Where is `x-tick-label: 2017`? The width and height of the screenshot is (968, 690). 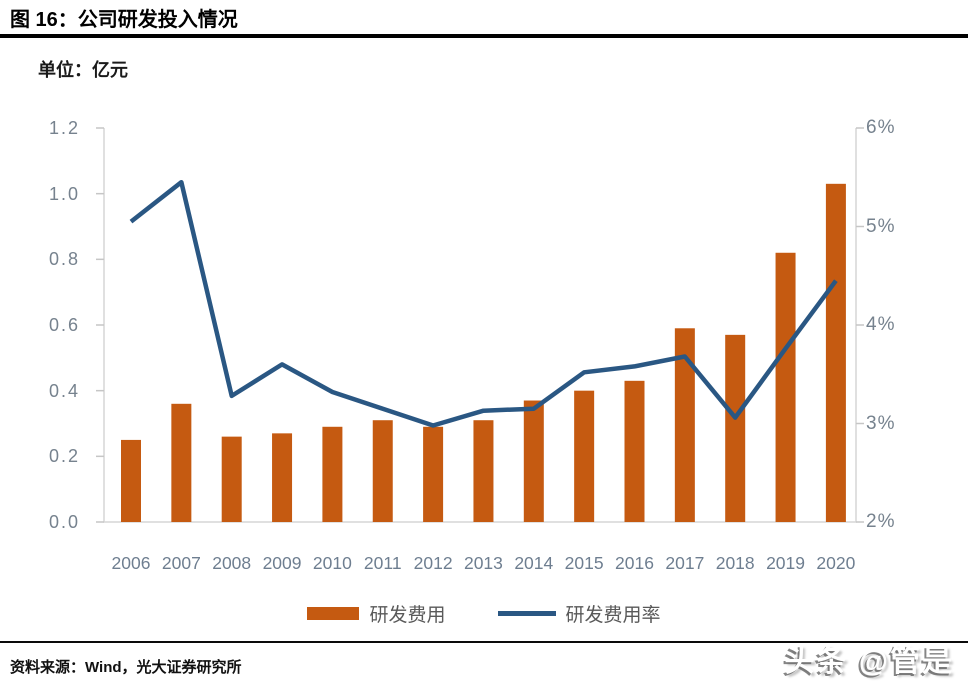 x-tick-label: 2017 is located at coordinates (685, 563).